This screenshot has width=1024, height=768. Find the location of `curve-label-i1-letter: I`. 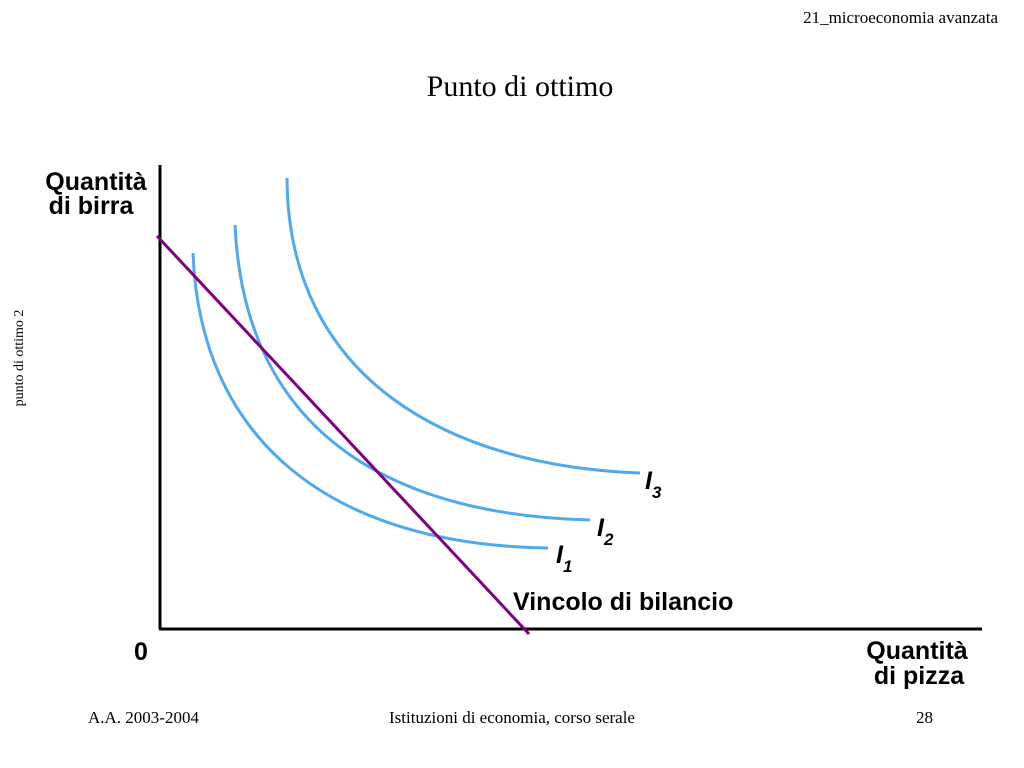

curve-label-i1-letter: I is located at coordinates (560, 555).